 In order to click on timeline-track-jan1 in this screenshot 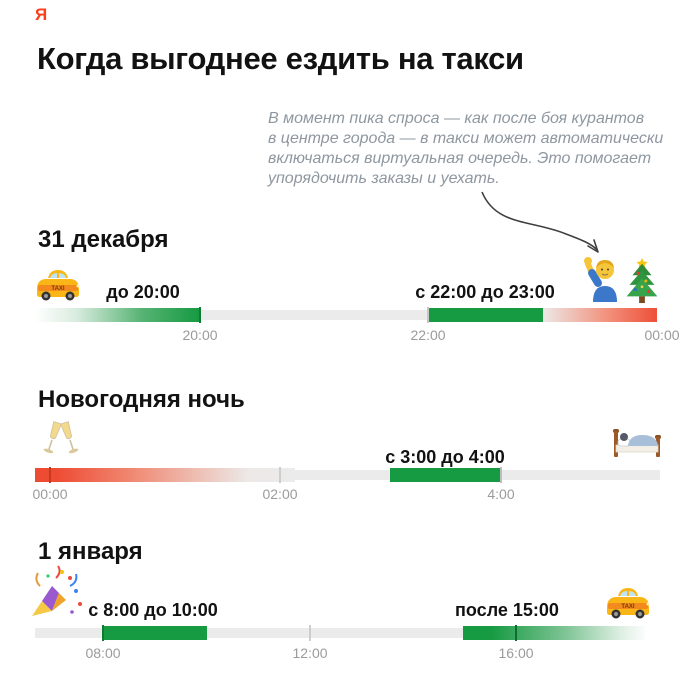, I will do `click(249, 633)`.